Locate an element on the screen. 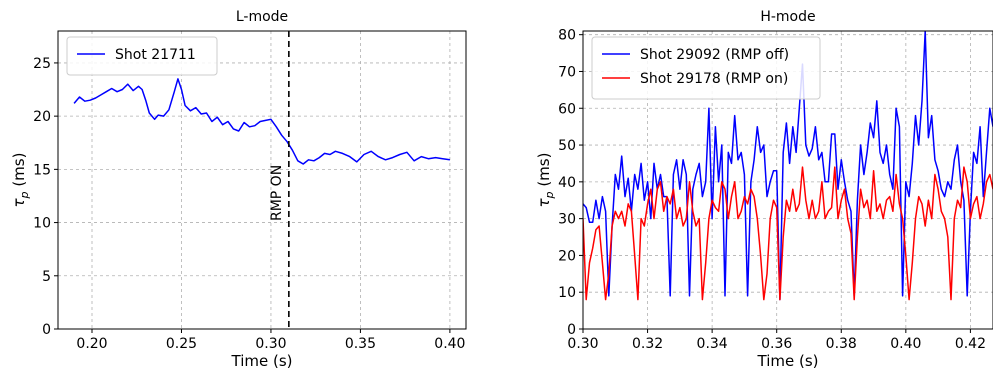 Image resolution: width=993 pixels, height=383 pixels. hmode-x-tick-label: 0.38 is located at coordinates (841, 344).